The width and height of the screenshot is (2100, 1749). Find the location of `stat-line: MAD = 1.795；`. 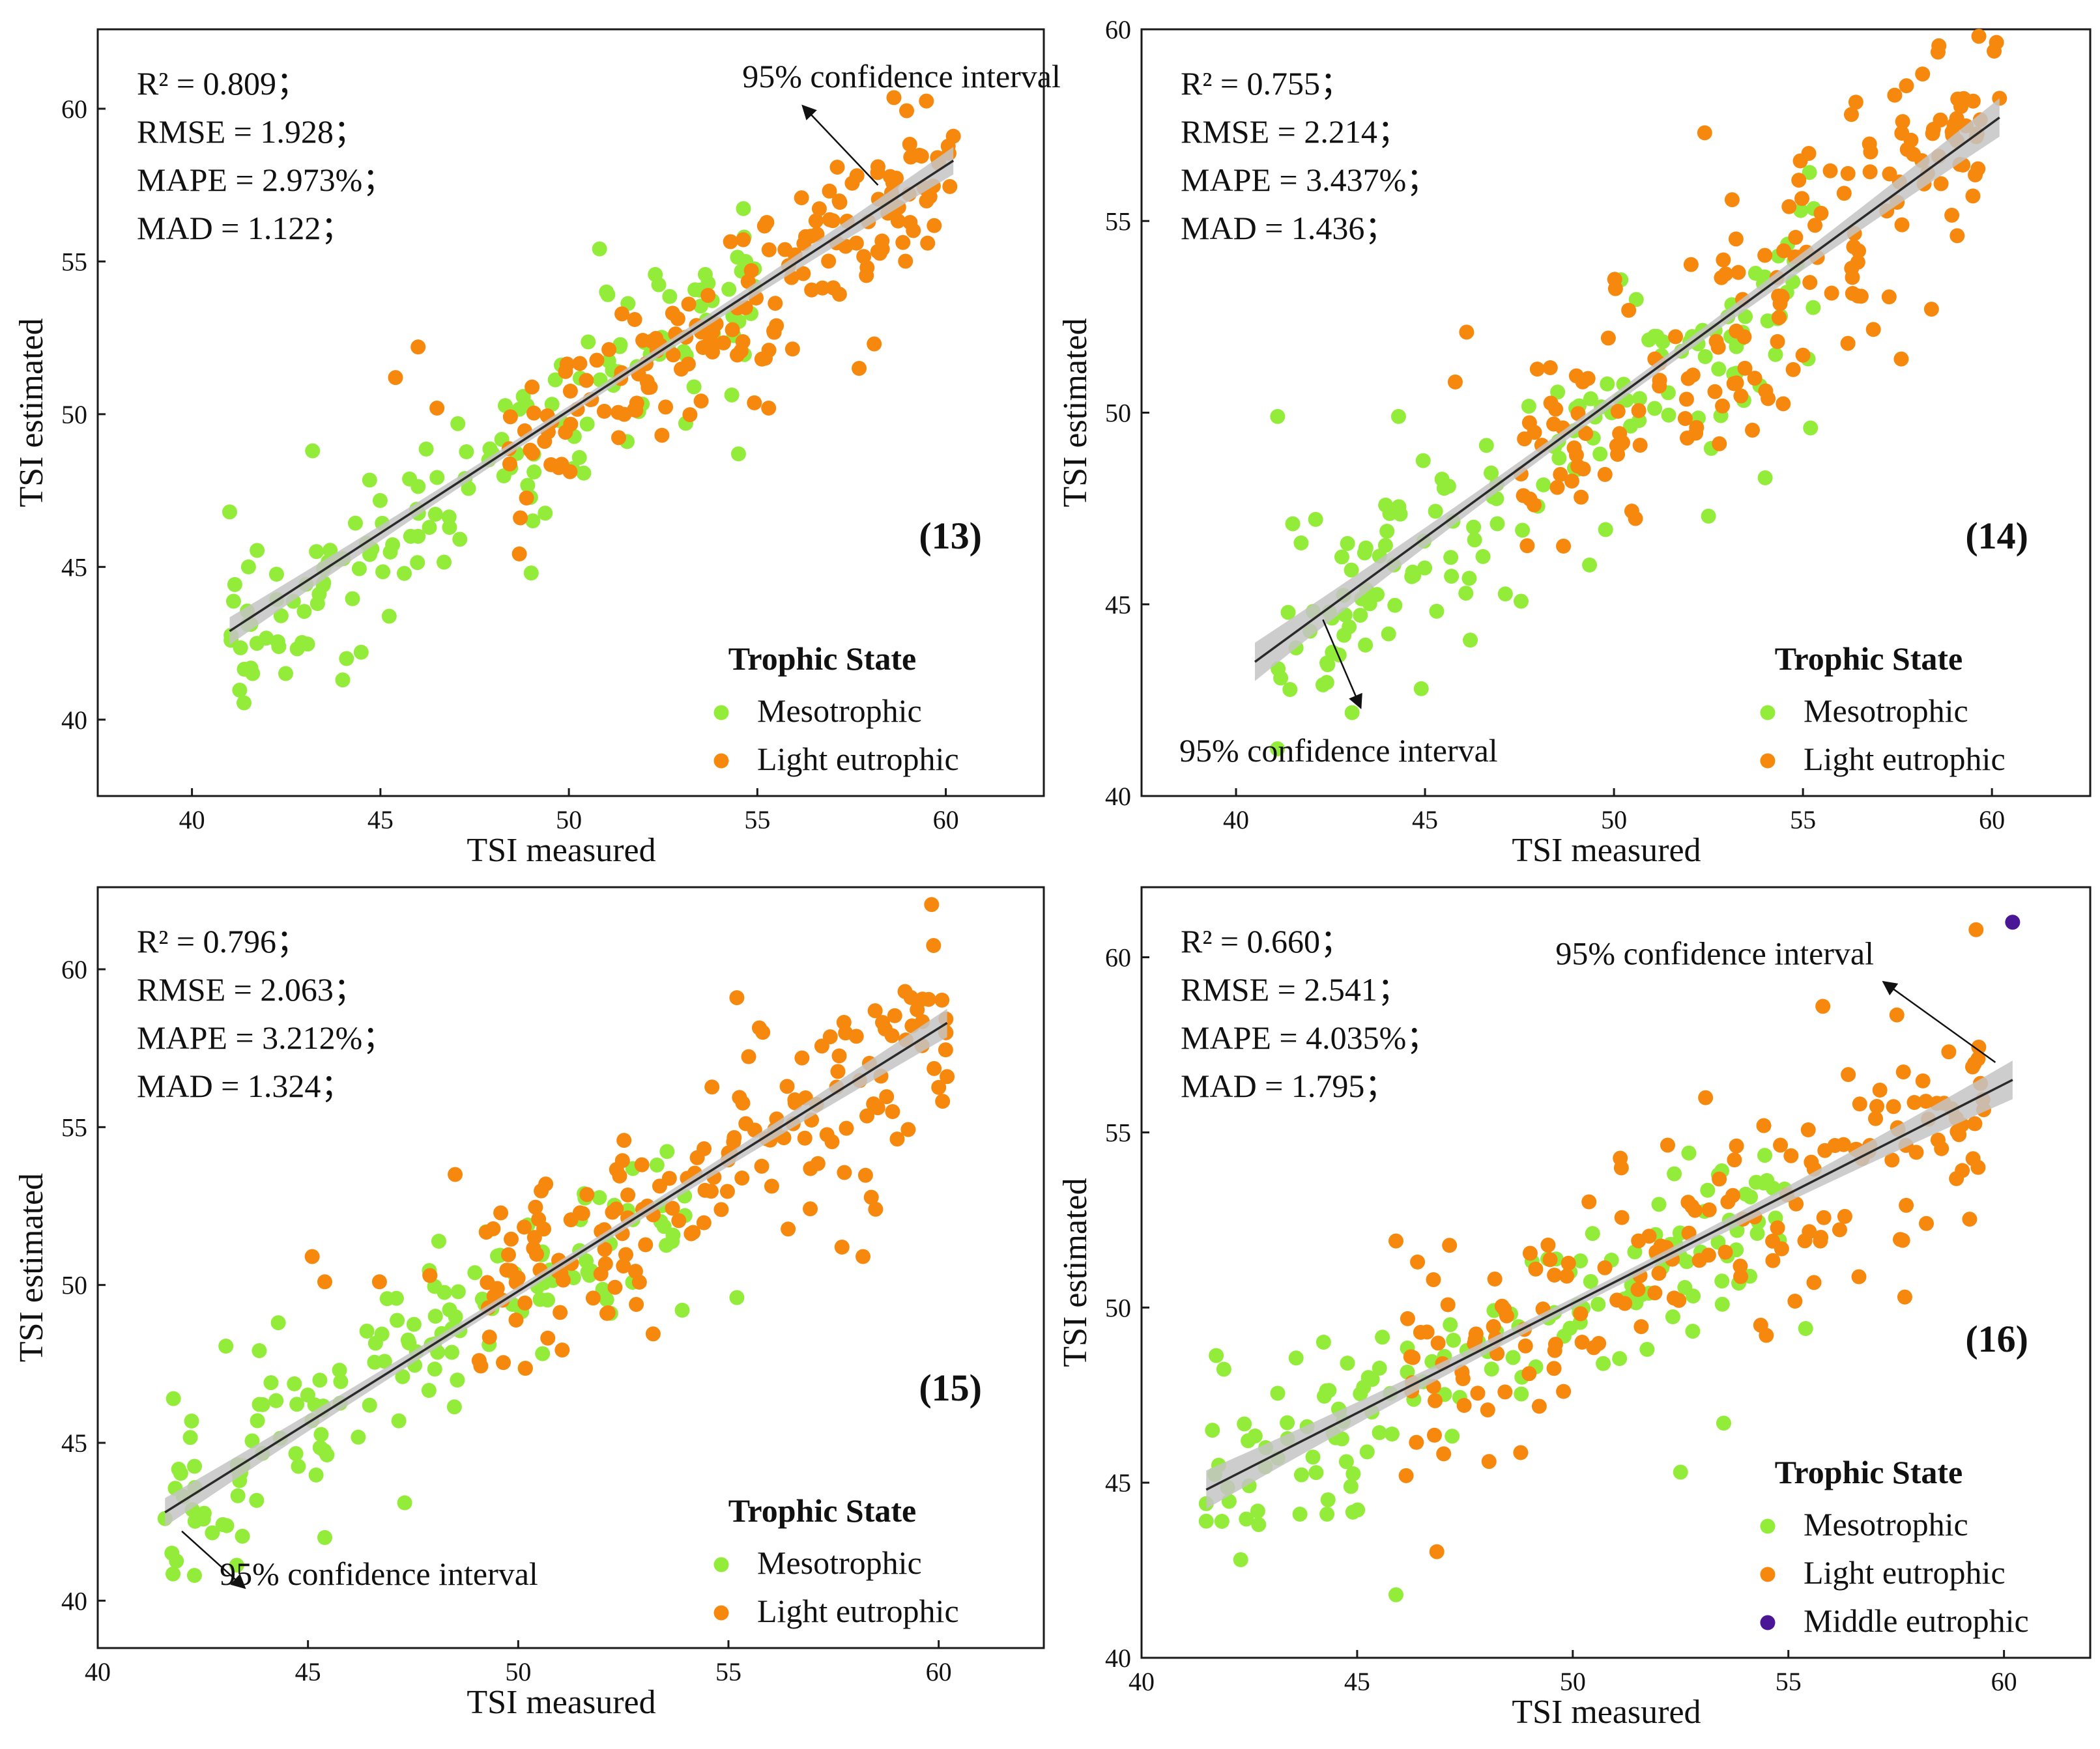

stat-line: MAD = 1.795； is located at coordinates (1289, 1086).